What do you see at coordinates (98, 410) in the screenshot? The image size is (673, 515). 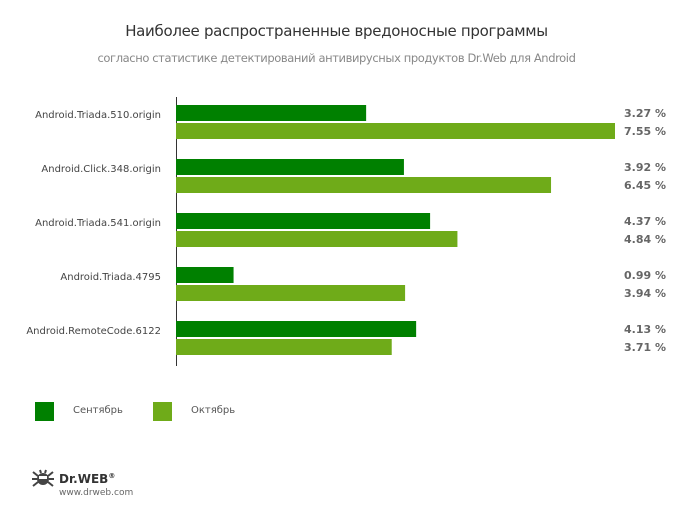 I see `legend-label-september: Сентябрь` at bounding box center [98, 410].